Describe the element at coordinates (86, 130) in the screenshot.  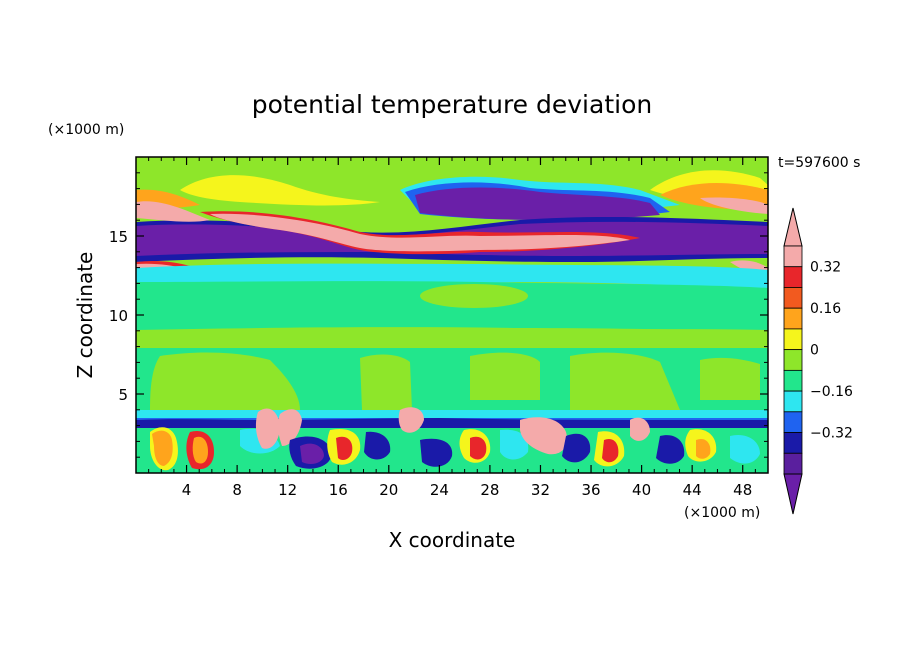
I see `y-unit-label: (×1000 m)` at that location.